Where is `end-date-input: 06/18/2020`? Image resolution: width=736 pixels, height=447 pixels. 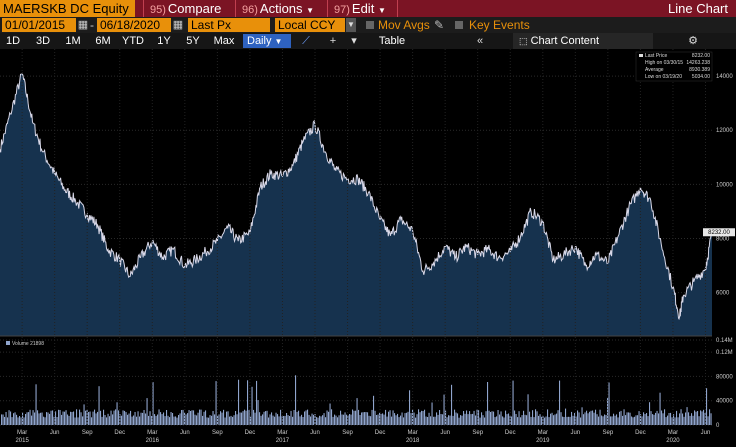
end-date-input: 06/18/2020 is located at coordinates (134, 25).